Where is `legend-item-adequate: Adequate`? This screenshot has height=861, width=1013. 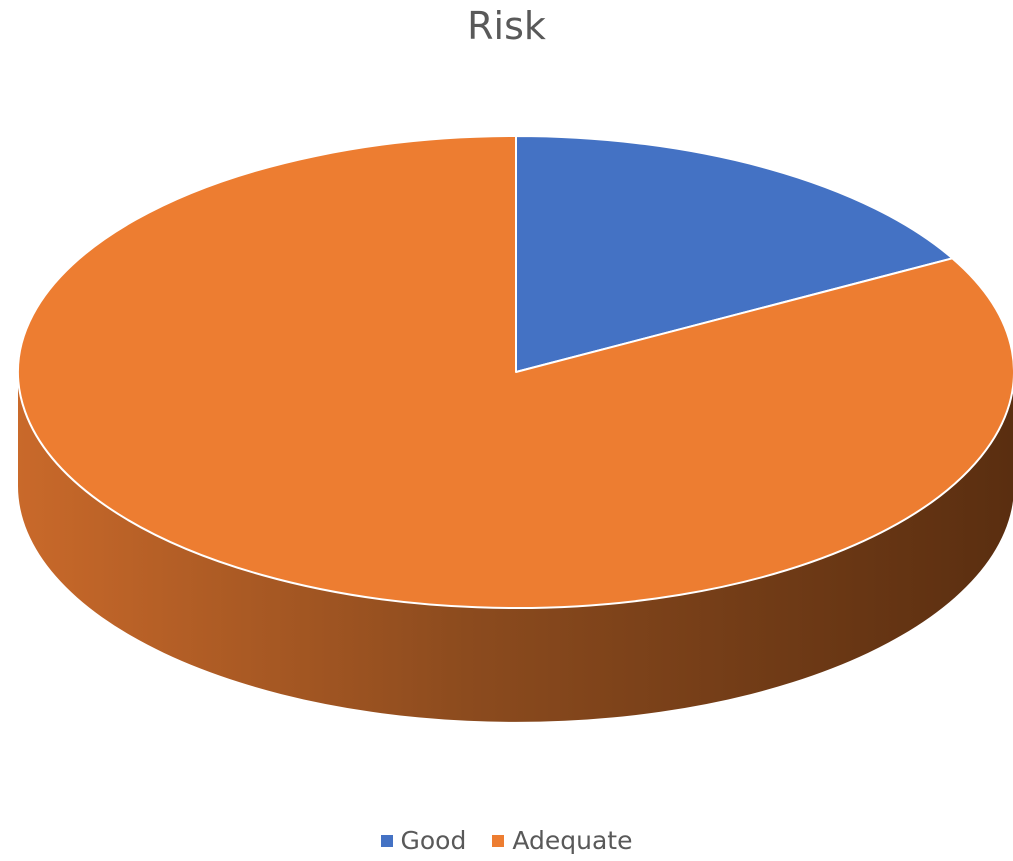 legend-item-adequate: Adequate is located at coordinates (562, 840).